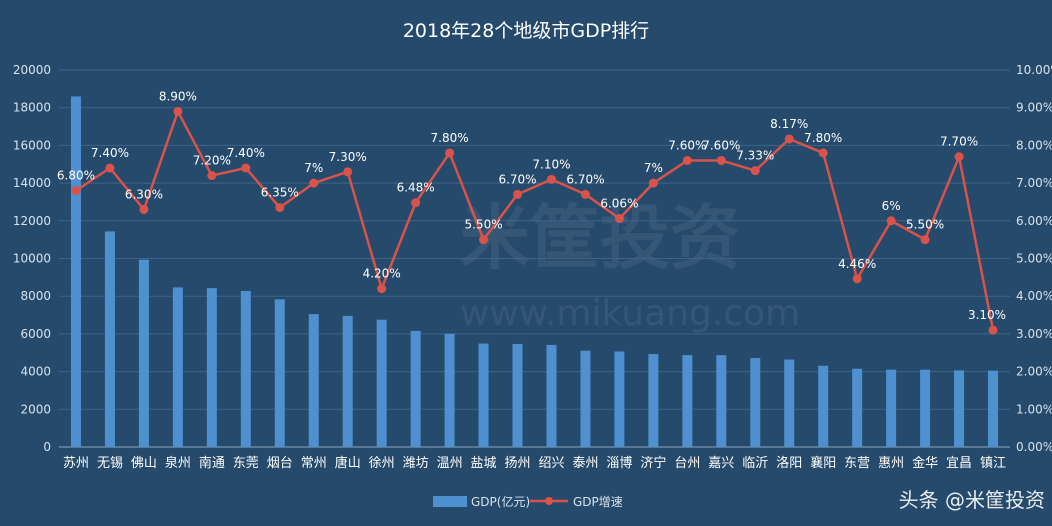 The width and height of the screenshot is (1052, 526). I want to click on x-axis-category-label: 洛阳, so click(789, 463).